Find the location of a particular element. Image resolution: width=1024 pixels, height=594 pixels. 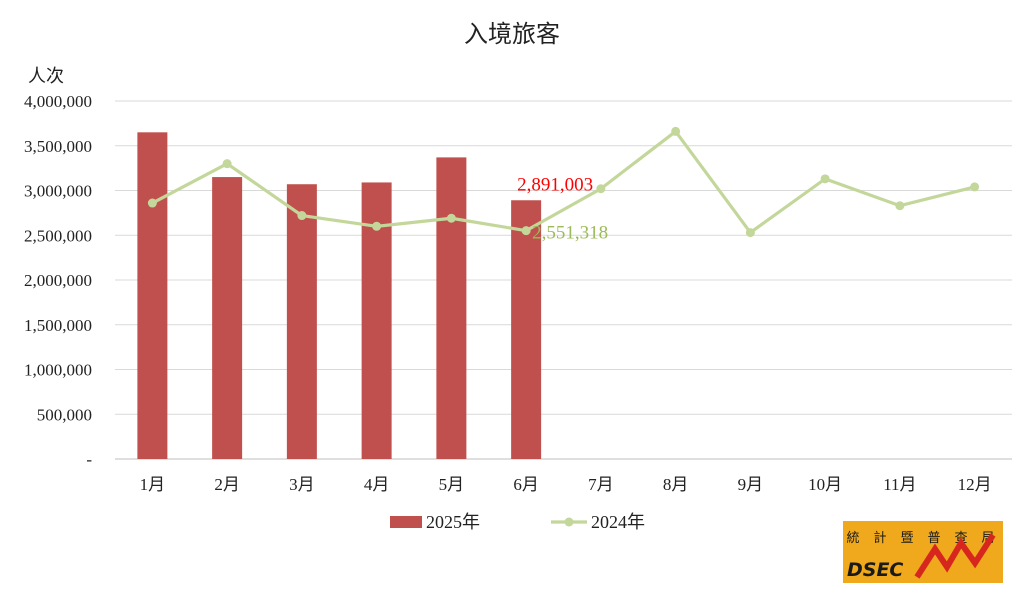

legend-label-2025: 2025年 is located at coordinates (453, 522).